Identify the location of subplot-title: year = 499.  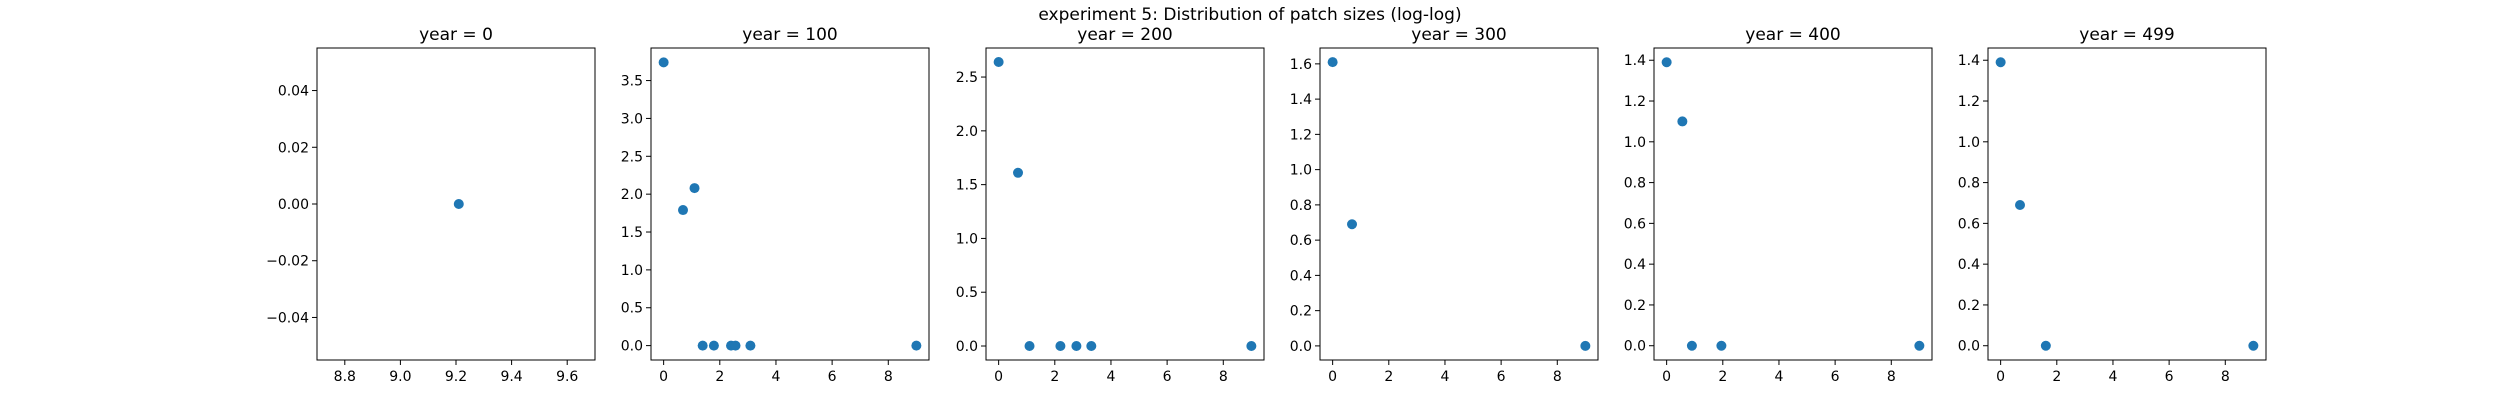
(2126, 35).